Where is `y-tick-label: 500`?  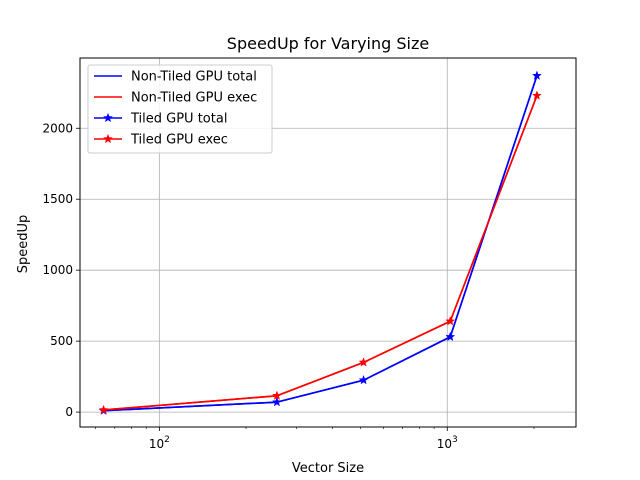
y-tick-label: 500 is located at coordinates (61, 341).